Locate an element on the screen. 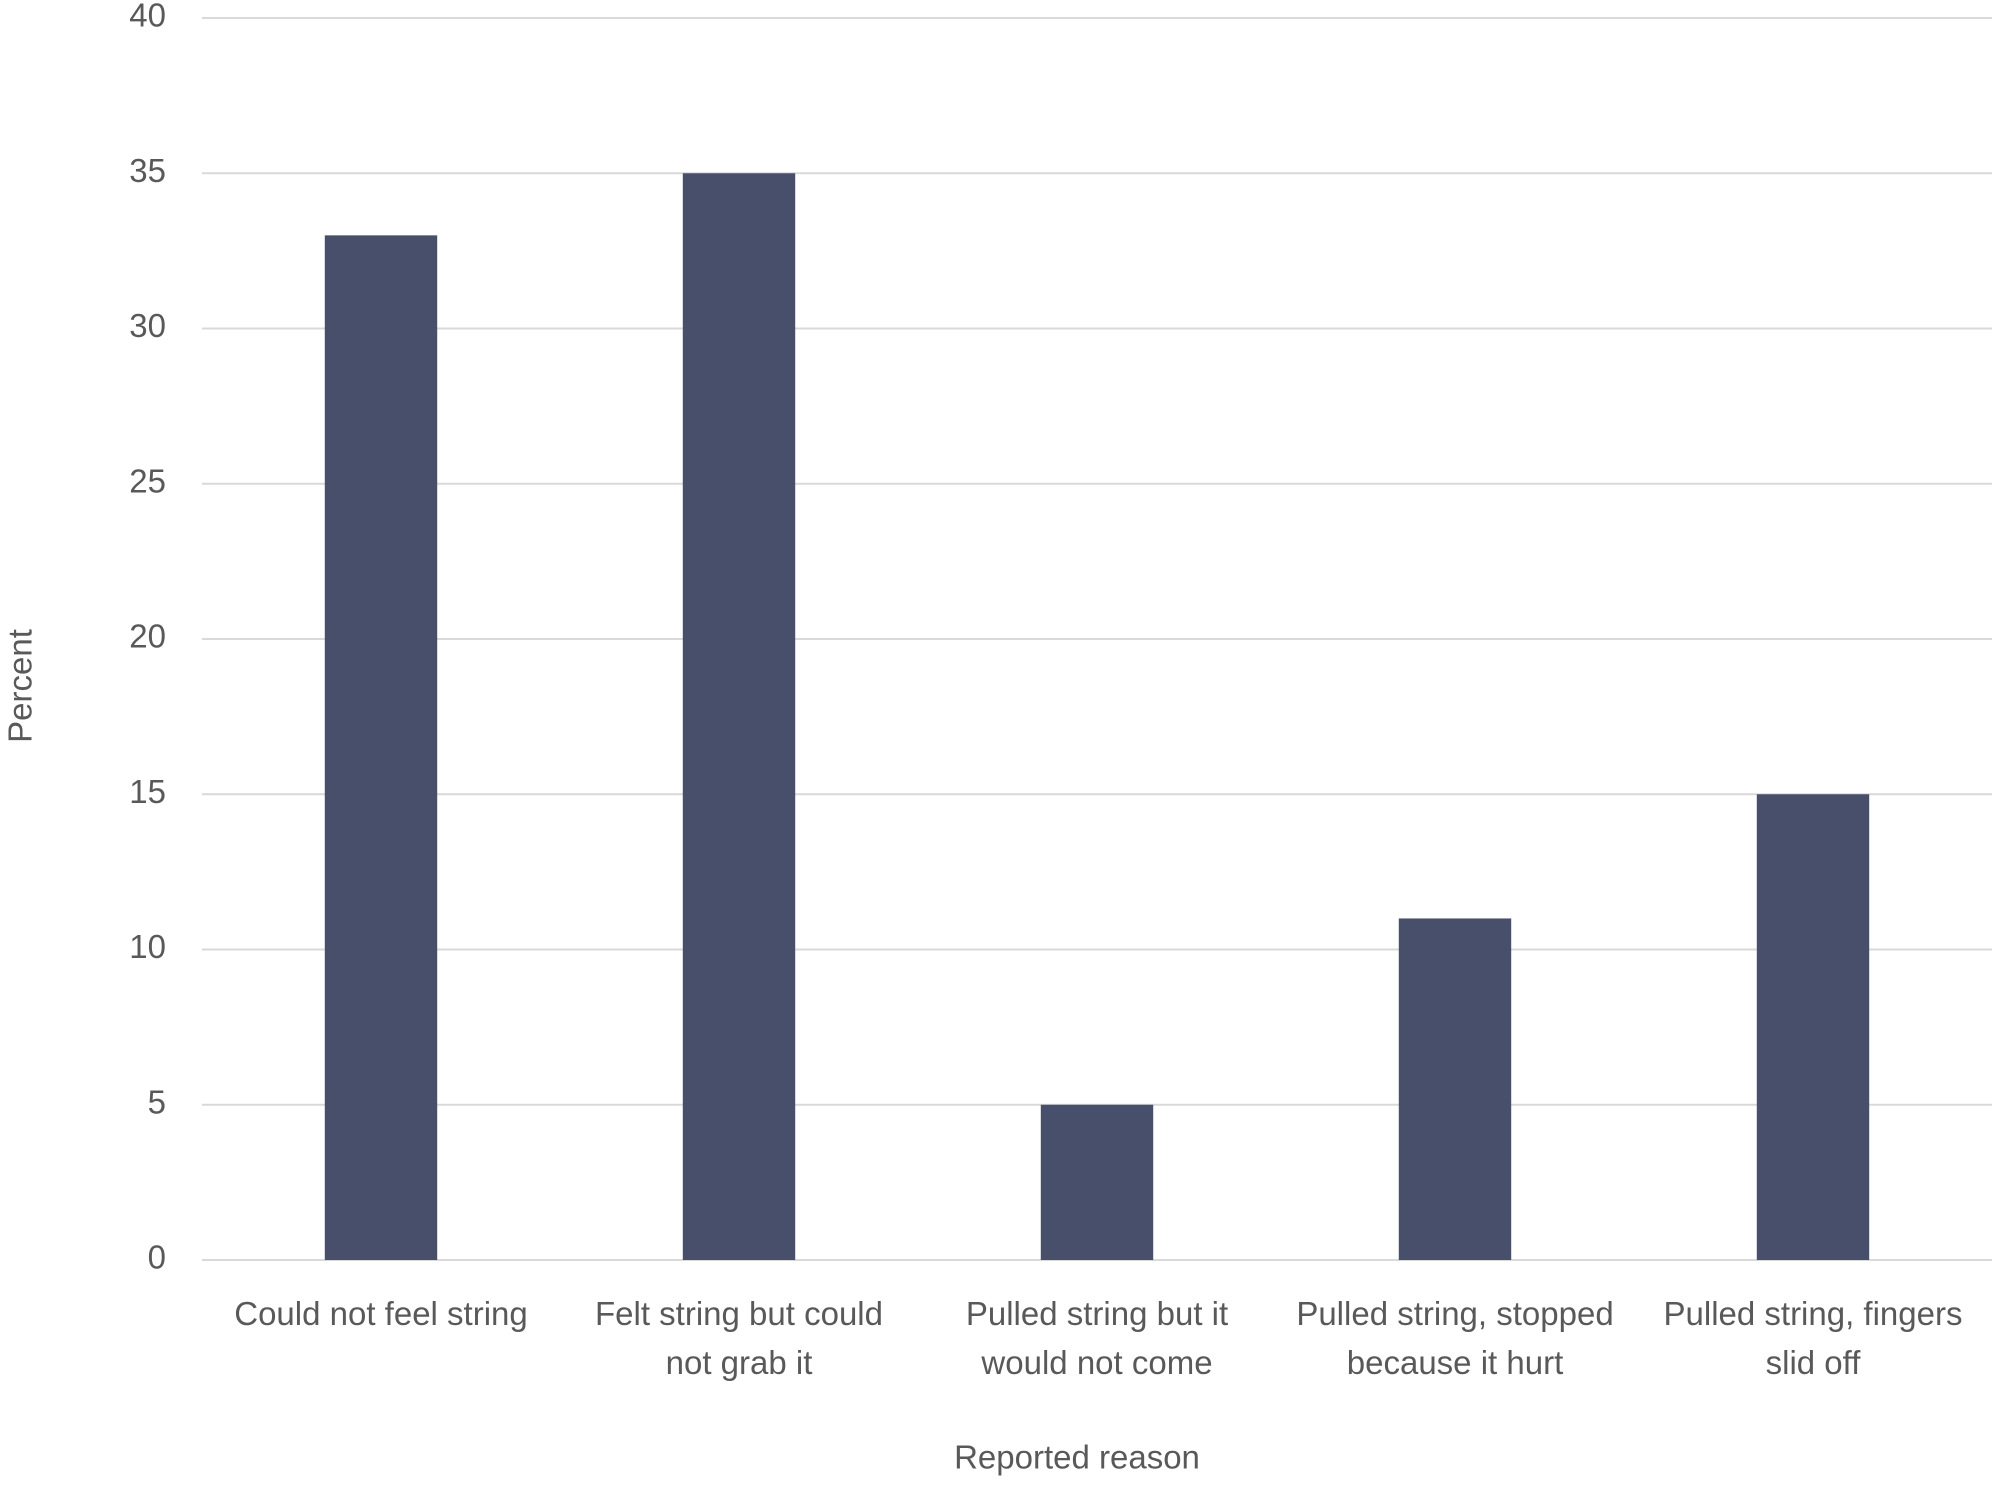 Image resolution: width=2000 pixels, height=1489 pixels. y-tick-label: 25 is located at coordinates (147, 480).